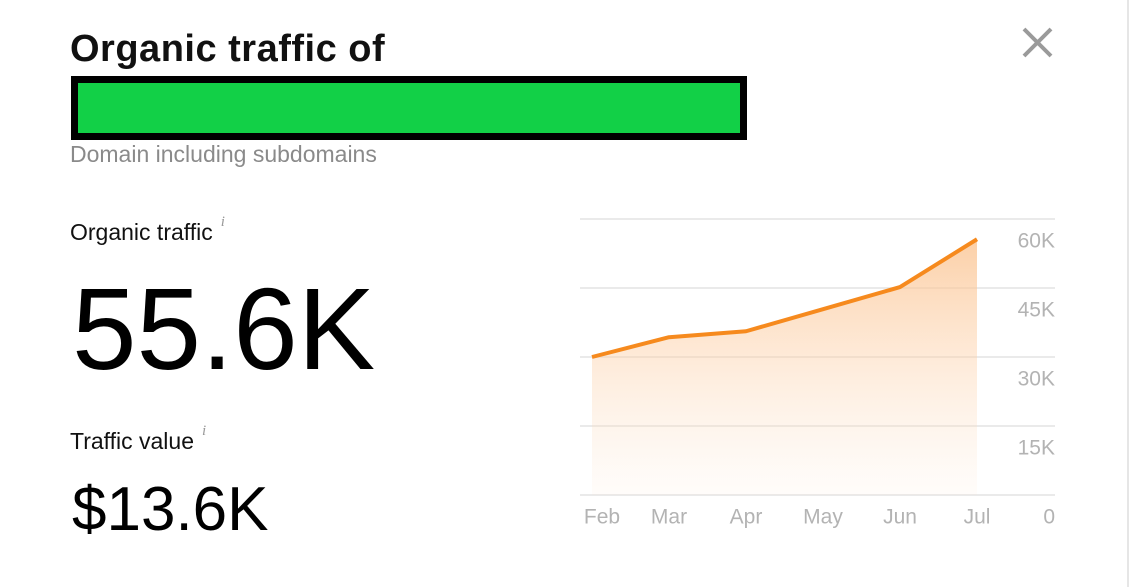  I want to click on title: Organic traffic of, so click(228, 49).